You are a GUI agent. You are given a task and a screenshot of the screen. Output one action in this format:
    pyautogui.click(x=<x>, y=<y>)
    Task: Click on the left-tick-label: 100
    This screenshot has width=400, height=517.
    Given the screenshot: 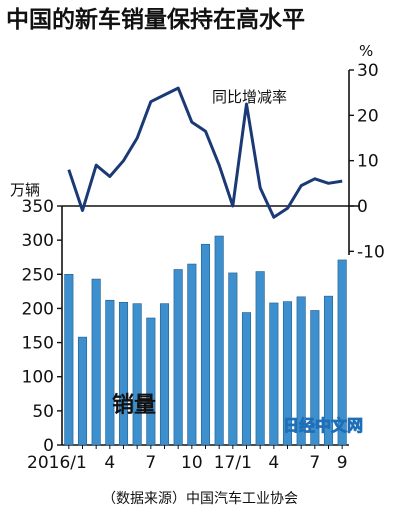 What is the action you would take?
    pyautogui.click(x=38, y=378)
    